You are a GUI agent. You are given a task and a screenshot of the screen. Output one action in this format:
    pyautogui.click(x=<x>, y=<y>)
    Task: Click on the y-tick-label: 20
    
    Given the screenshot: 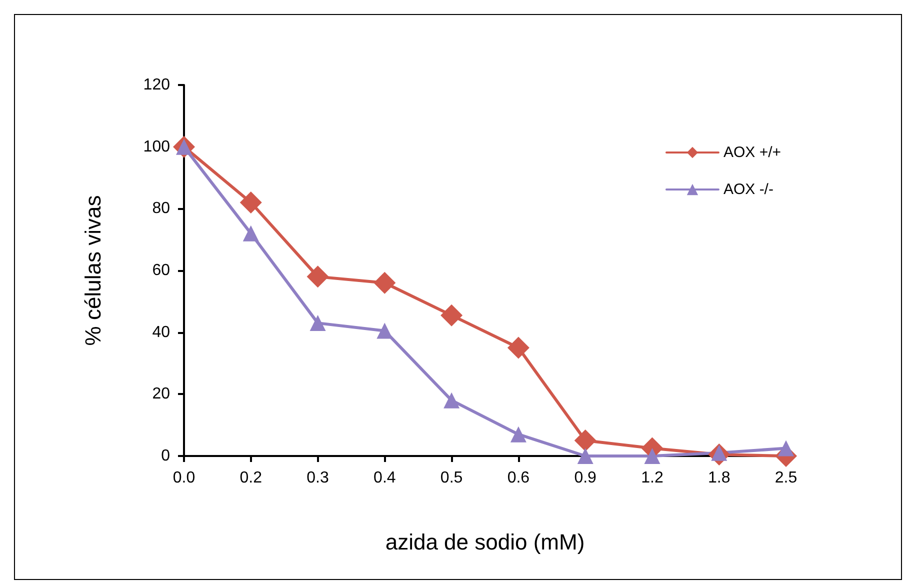 What is the action you would take?
    pyautogui.click(x=161, y=394)
    